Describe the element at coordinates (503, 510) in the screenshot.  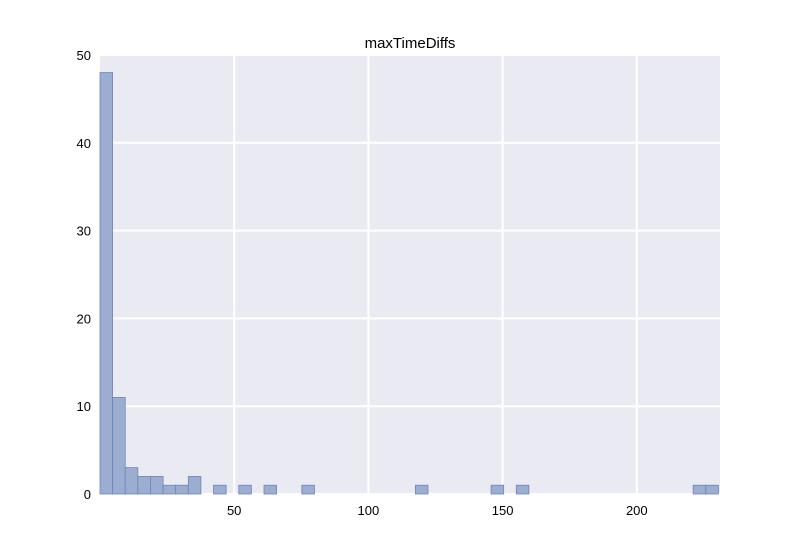
I see `x-tick-label: 150` at that location.